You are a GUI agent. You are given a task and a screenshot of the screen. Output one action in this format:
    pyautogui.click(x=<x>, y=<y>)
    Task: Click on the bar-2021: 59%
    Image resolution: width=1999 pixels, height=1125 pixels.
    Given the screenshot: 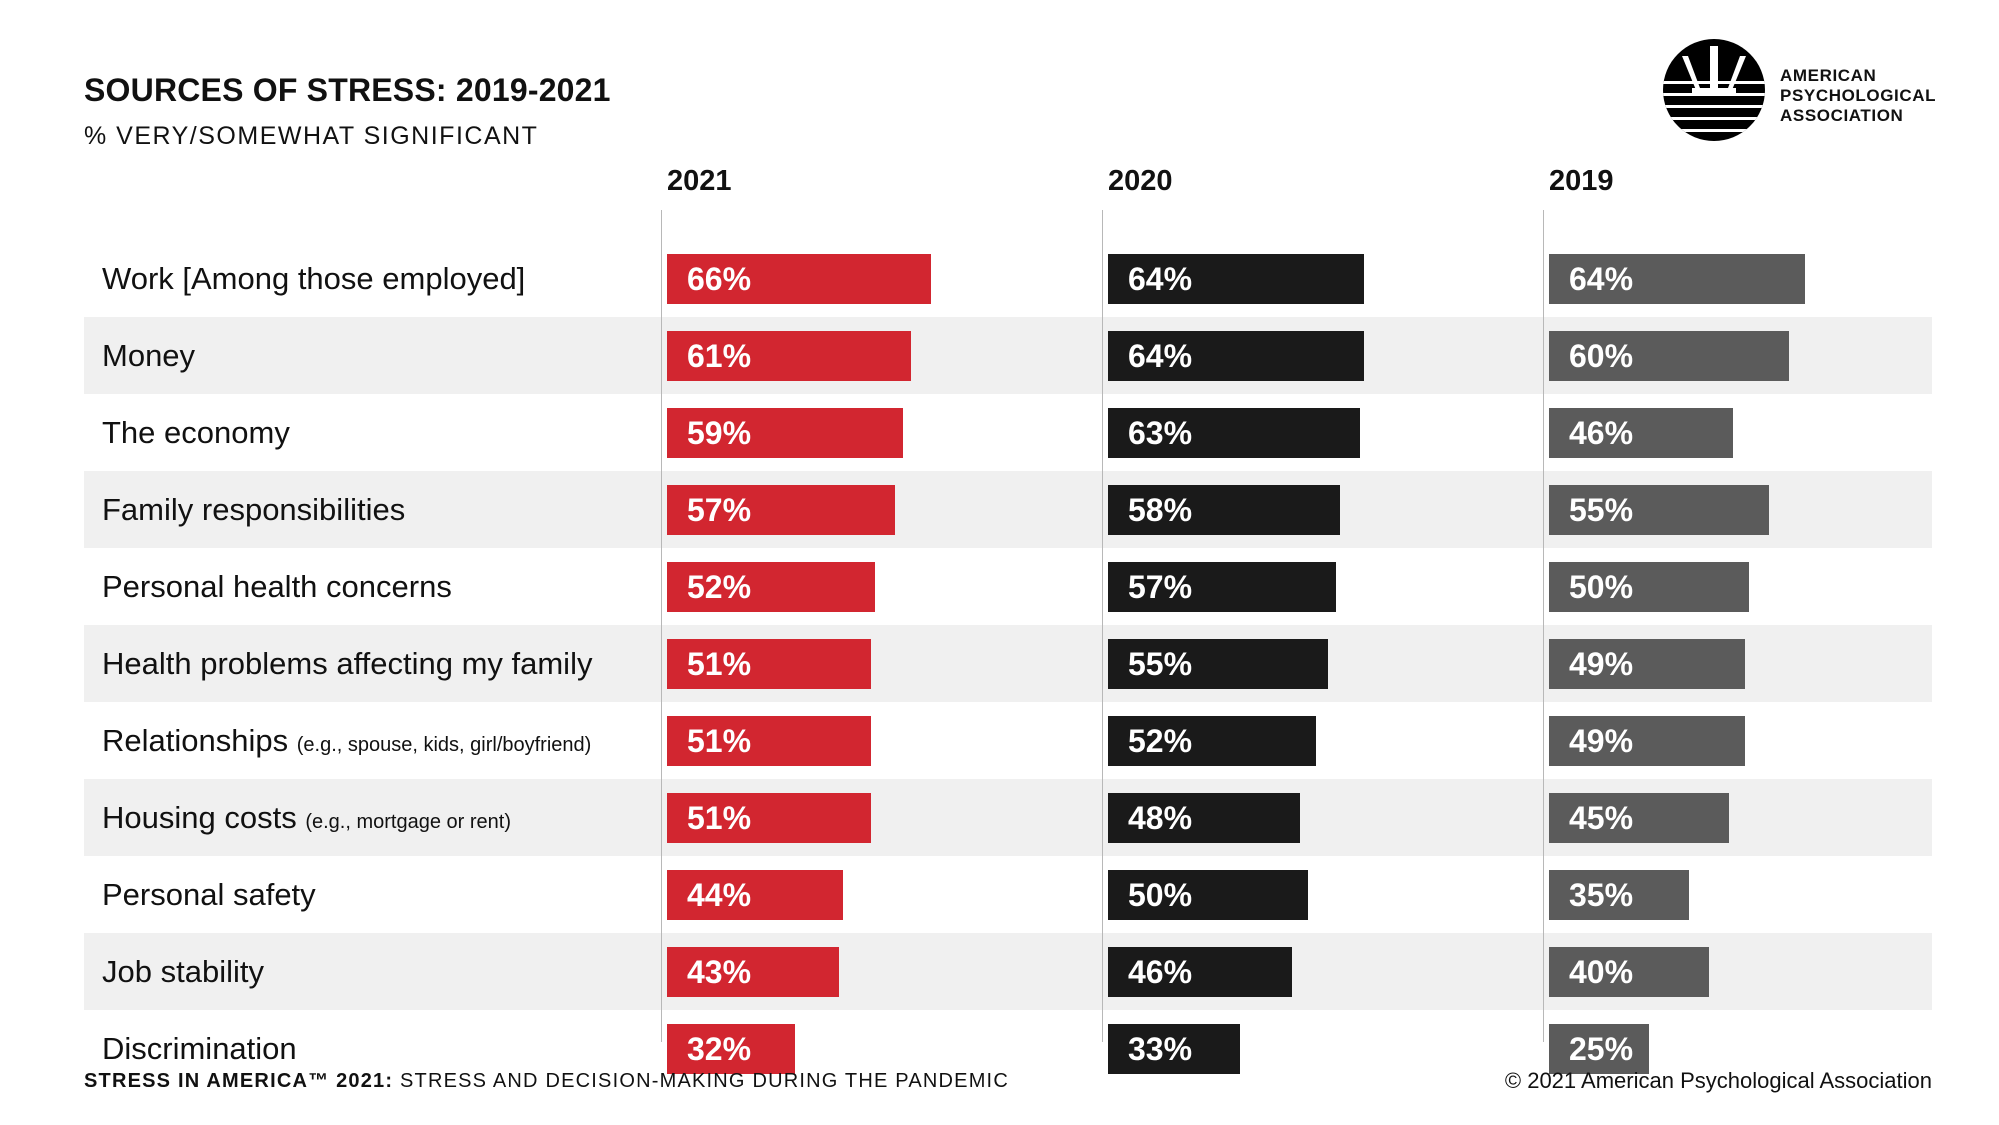 What is the action you would take?
    pyautogui.click(x=785, y=432)
    